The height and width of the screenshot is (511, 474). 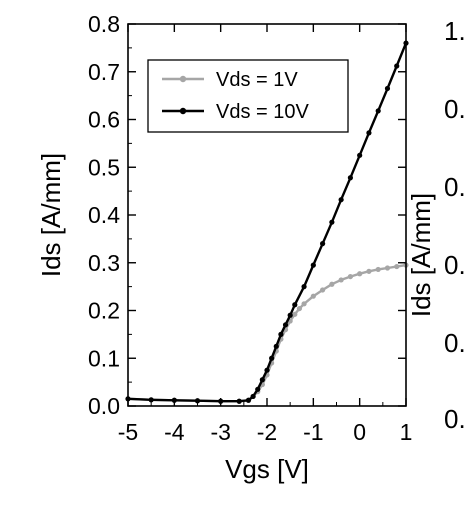 I want to click on y-tick-label: 0.7, so click(x=104, y=72).